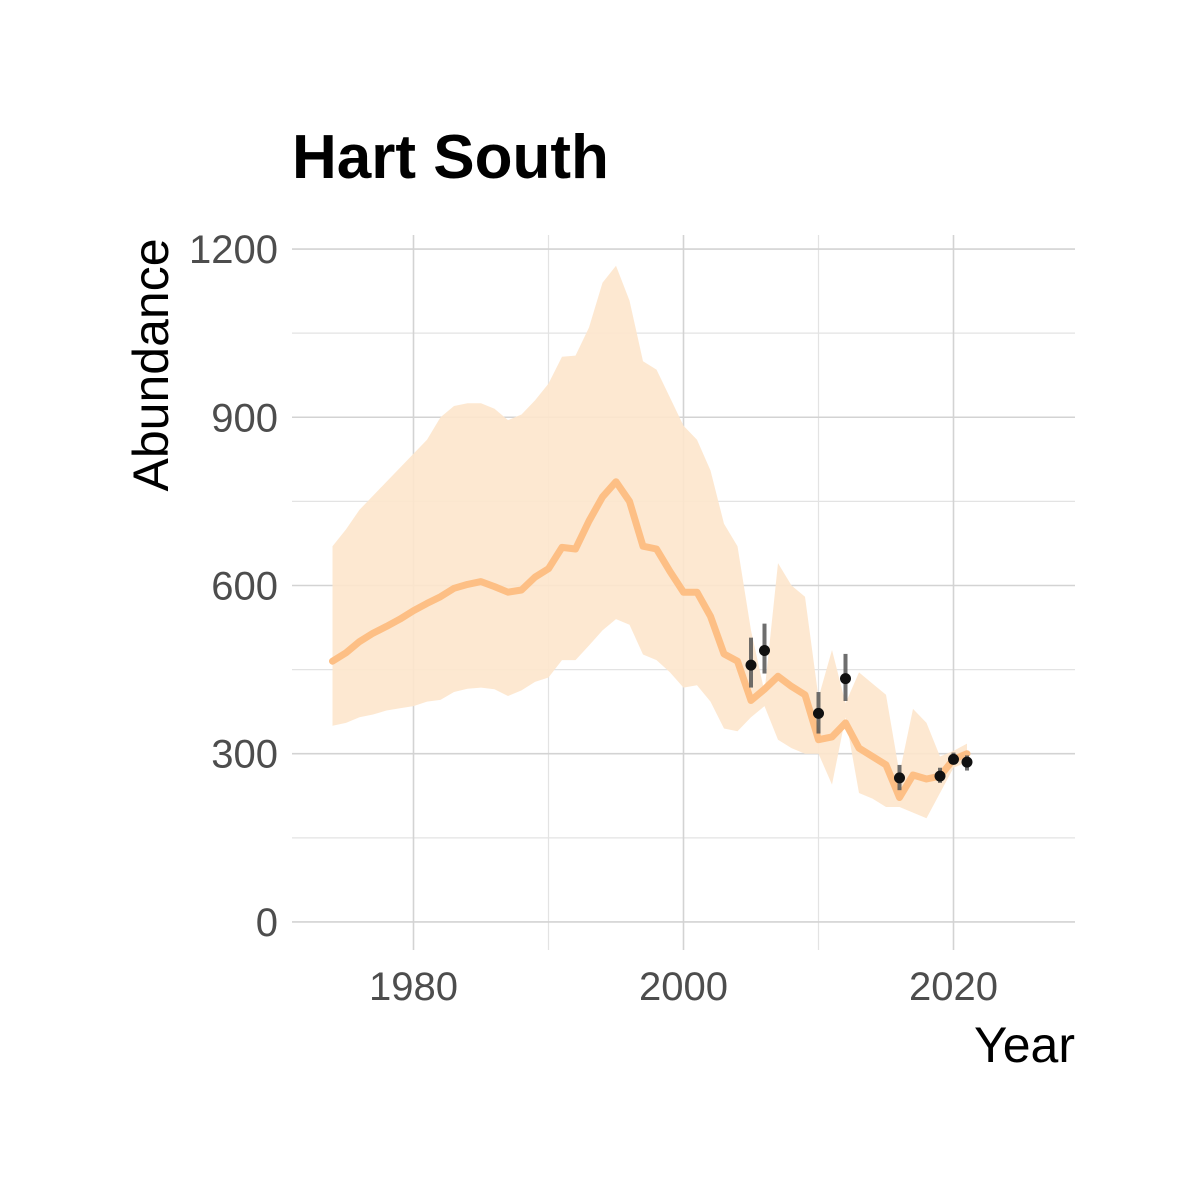  Describe the element at coordinates (151, 364) in the screenshot. I see `y-axis-title: Abundance` at that location.